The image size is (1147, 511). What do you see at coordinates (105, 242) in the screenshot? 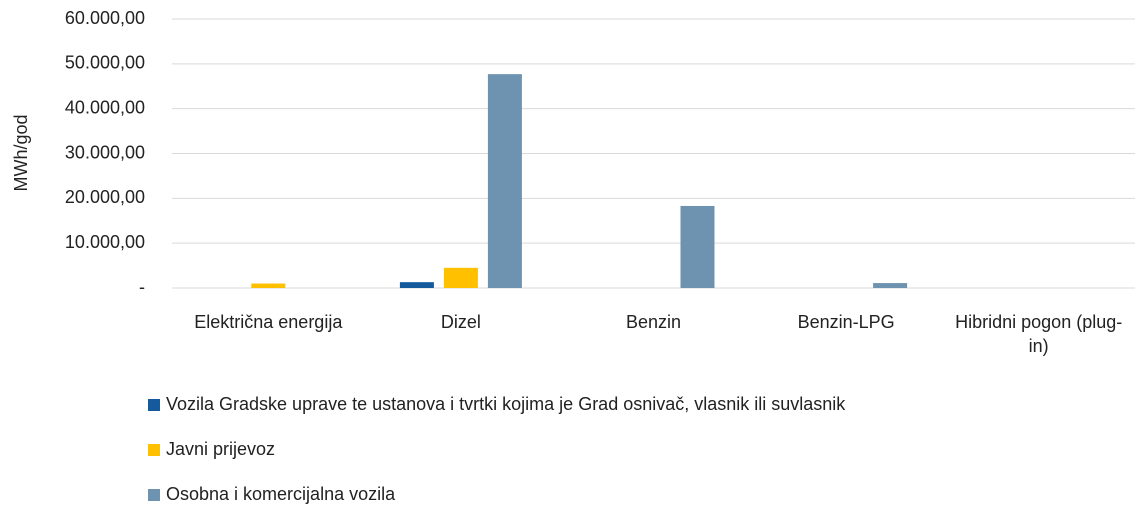
I see `y-tick-label: 10.000,00` at bounding box center [105, 242].